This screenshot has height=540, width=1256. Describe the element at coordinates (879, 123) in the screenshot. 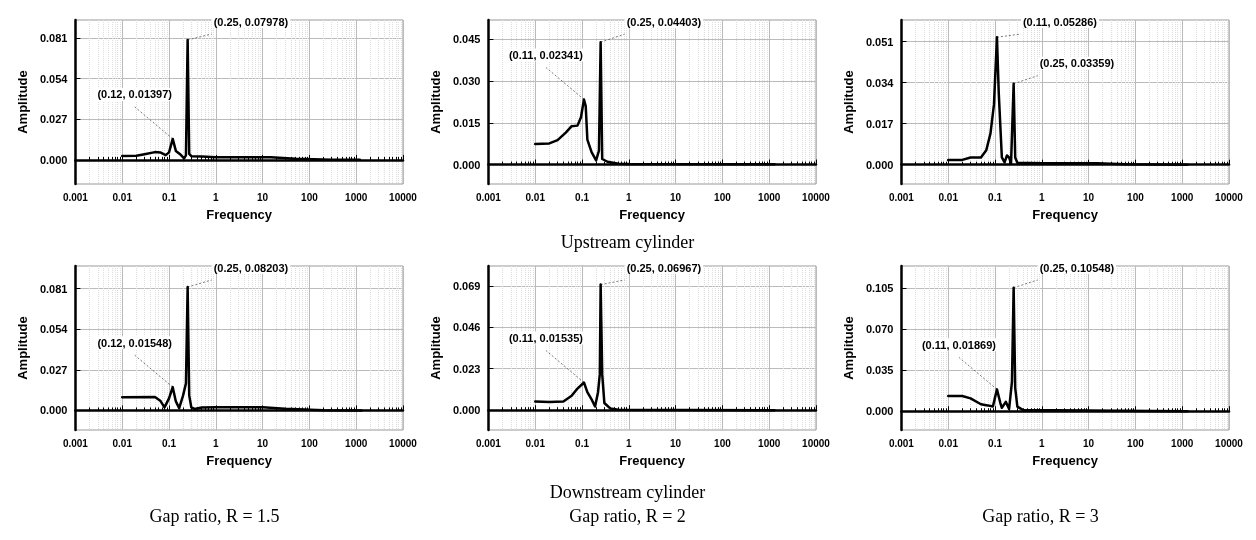

I see `y-tick-label: 0.017` at that location.